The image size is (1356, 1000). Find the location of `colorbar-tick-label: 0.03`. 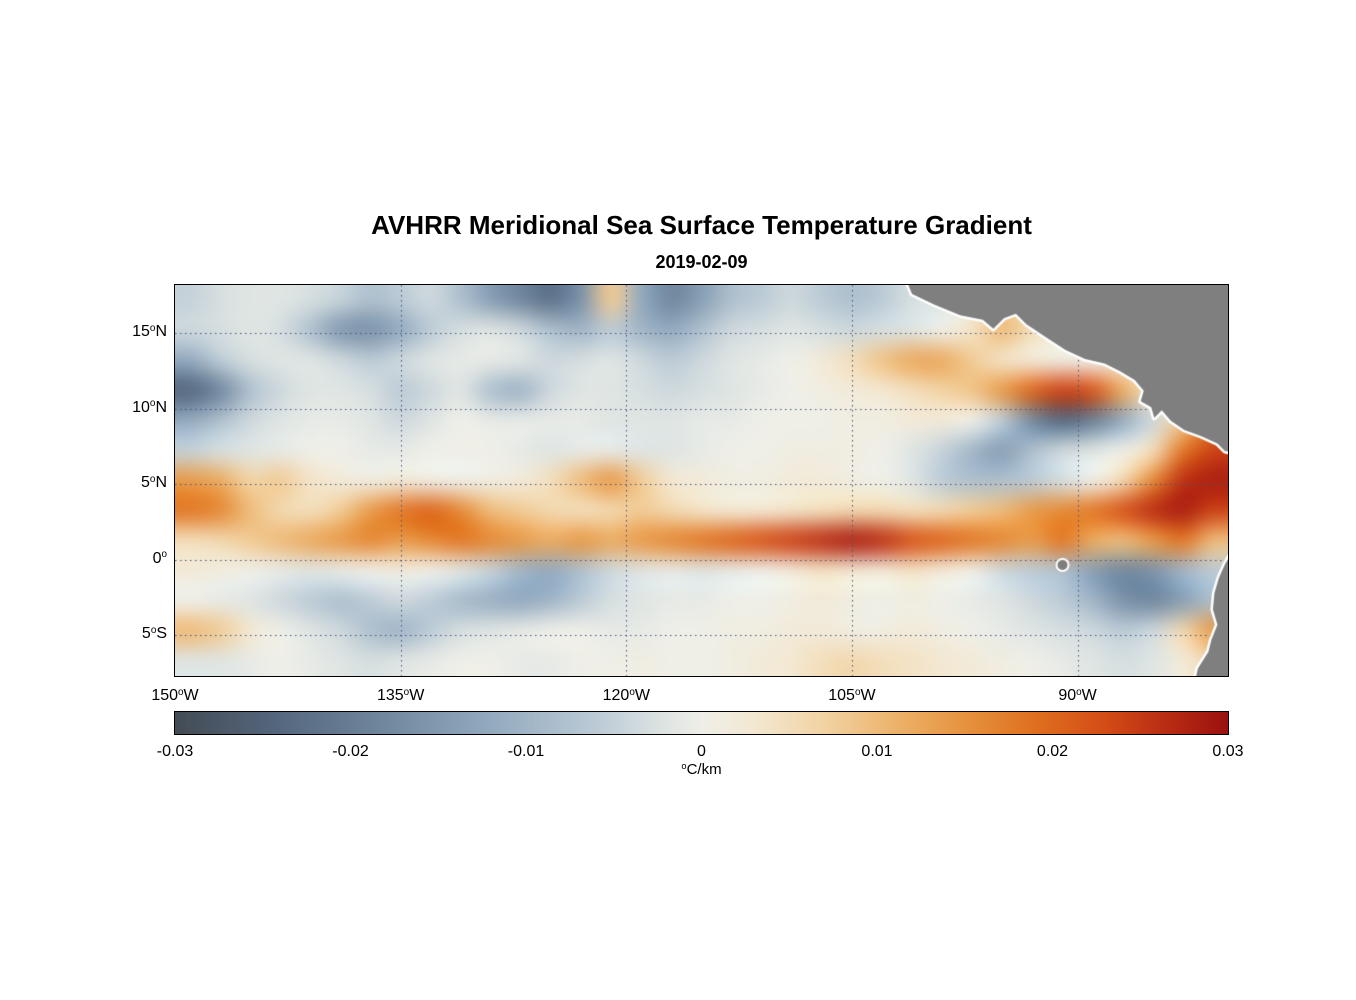

colorbar-tick-label: 0.03 is located at coordinates (1228, 751).